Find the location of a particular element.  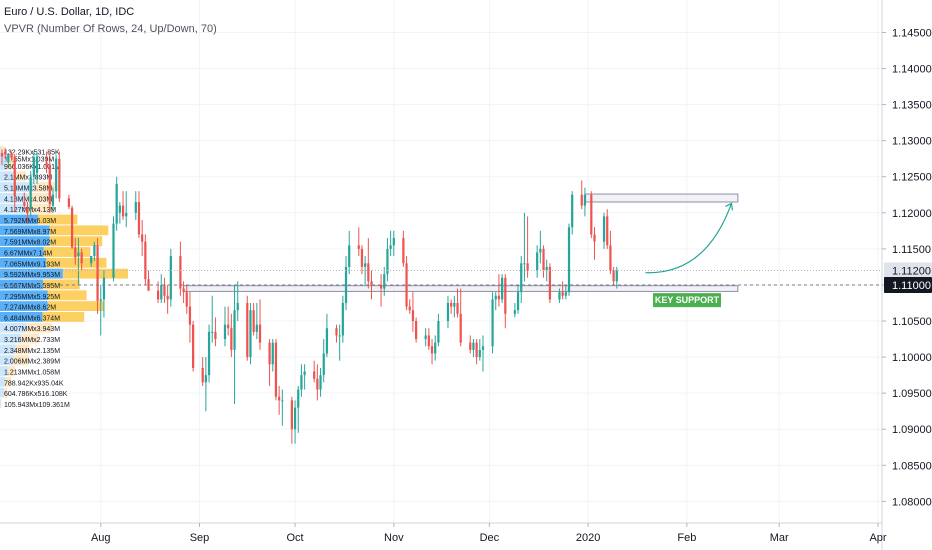

volume-profile-label: 2.006MMx2.389M is located at coordinates (32, 362).